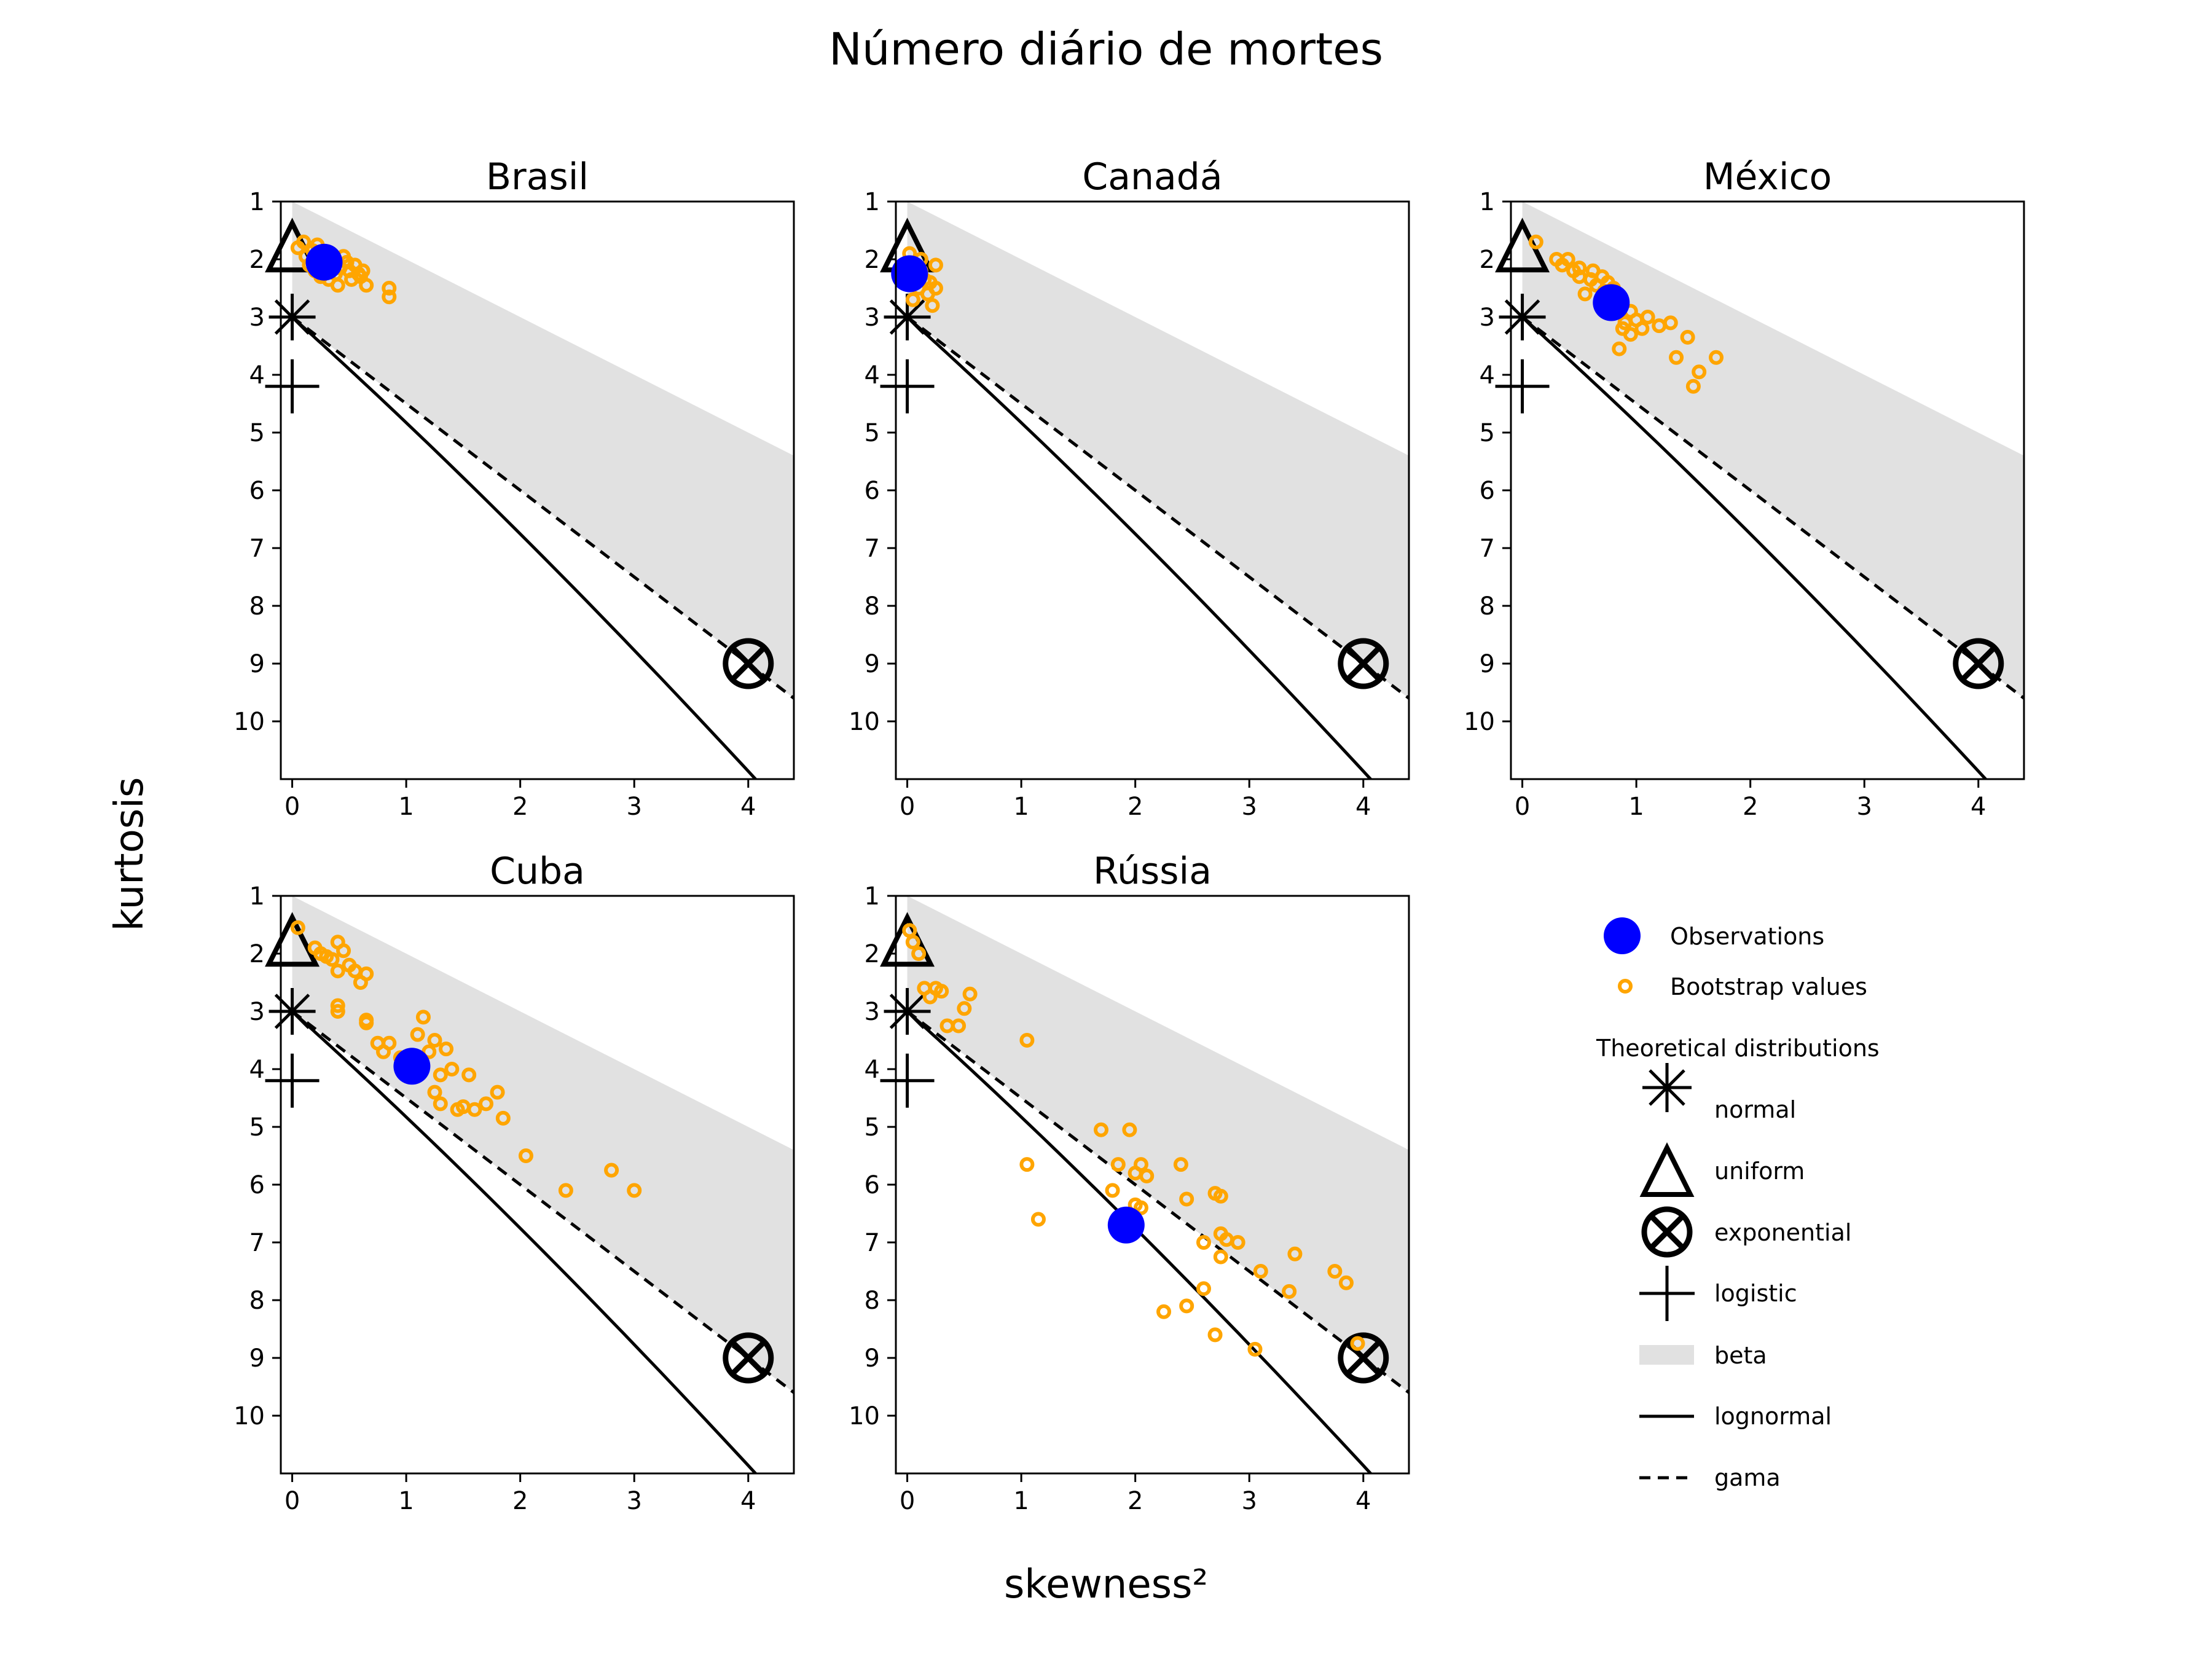  What do you see at coordinates (1135, 807) in the screenshot?
I see `x-tick-label: 2` at bounding box center [1135, 807].